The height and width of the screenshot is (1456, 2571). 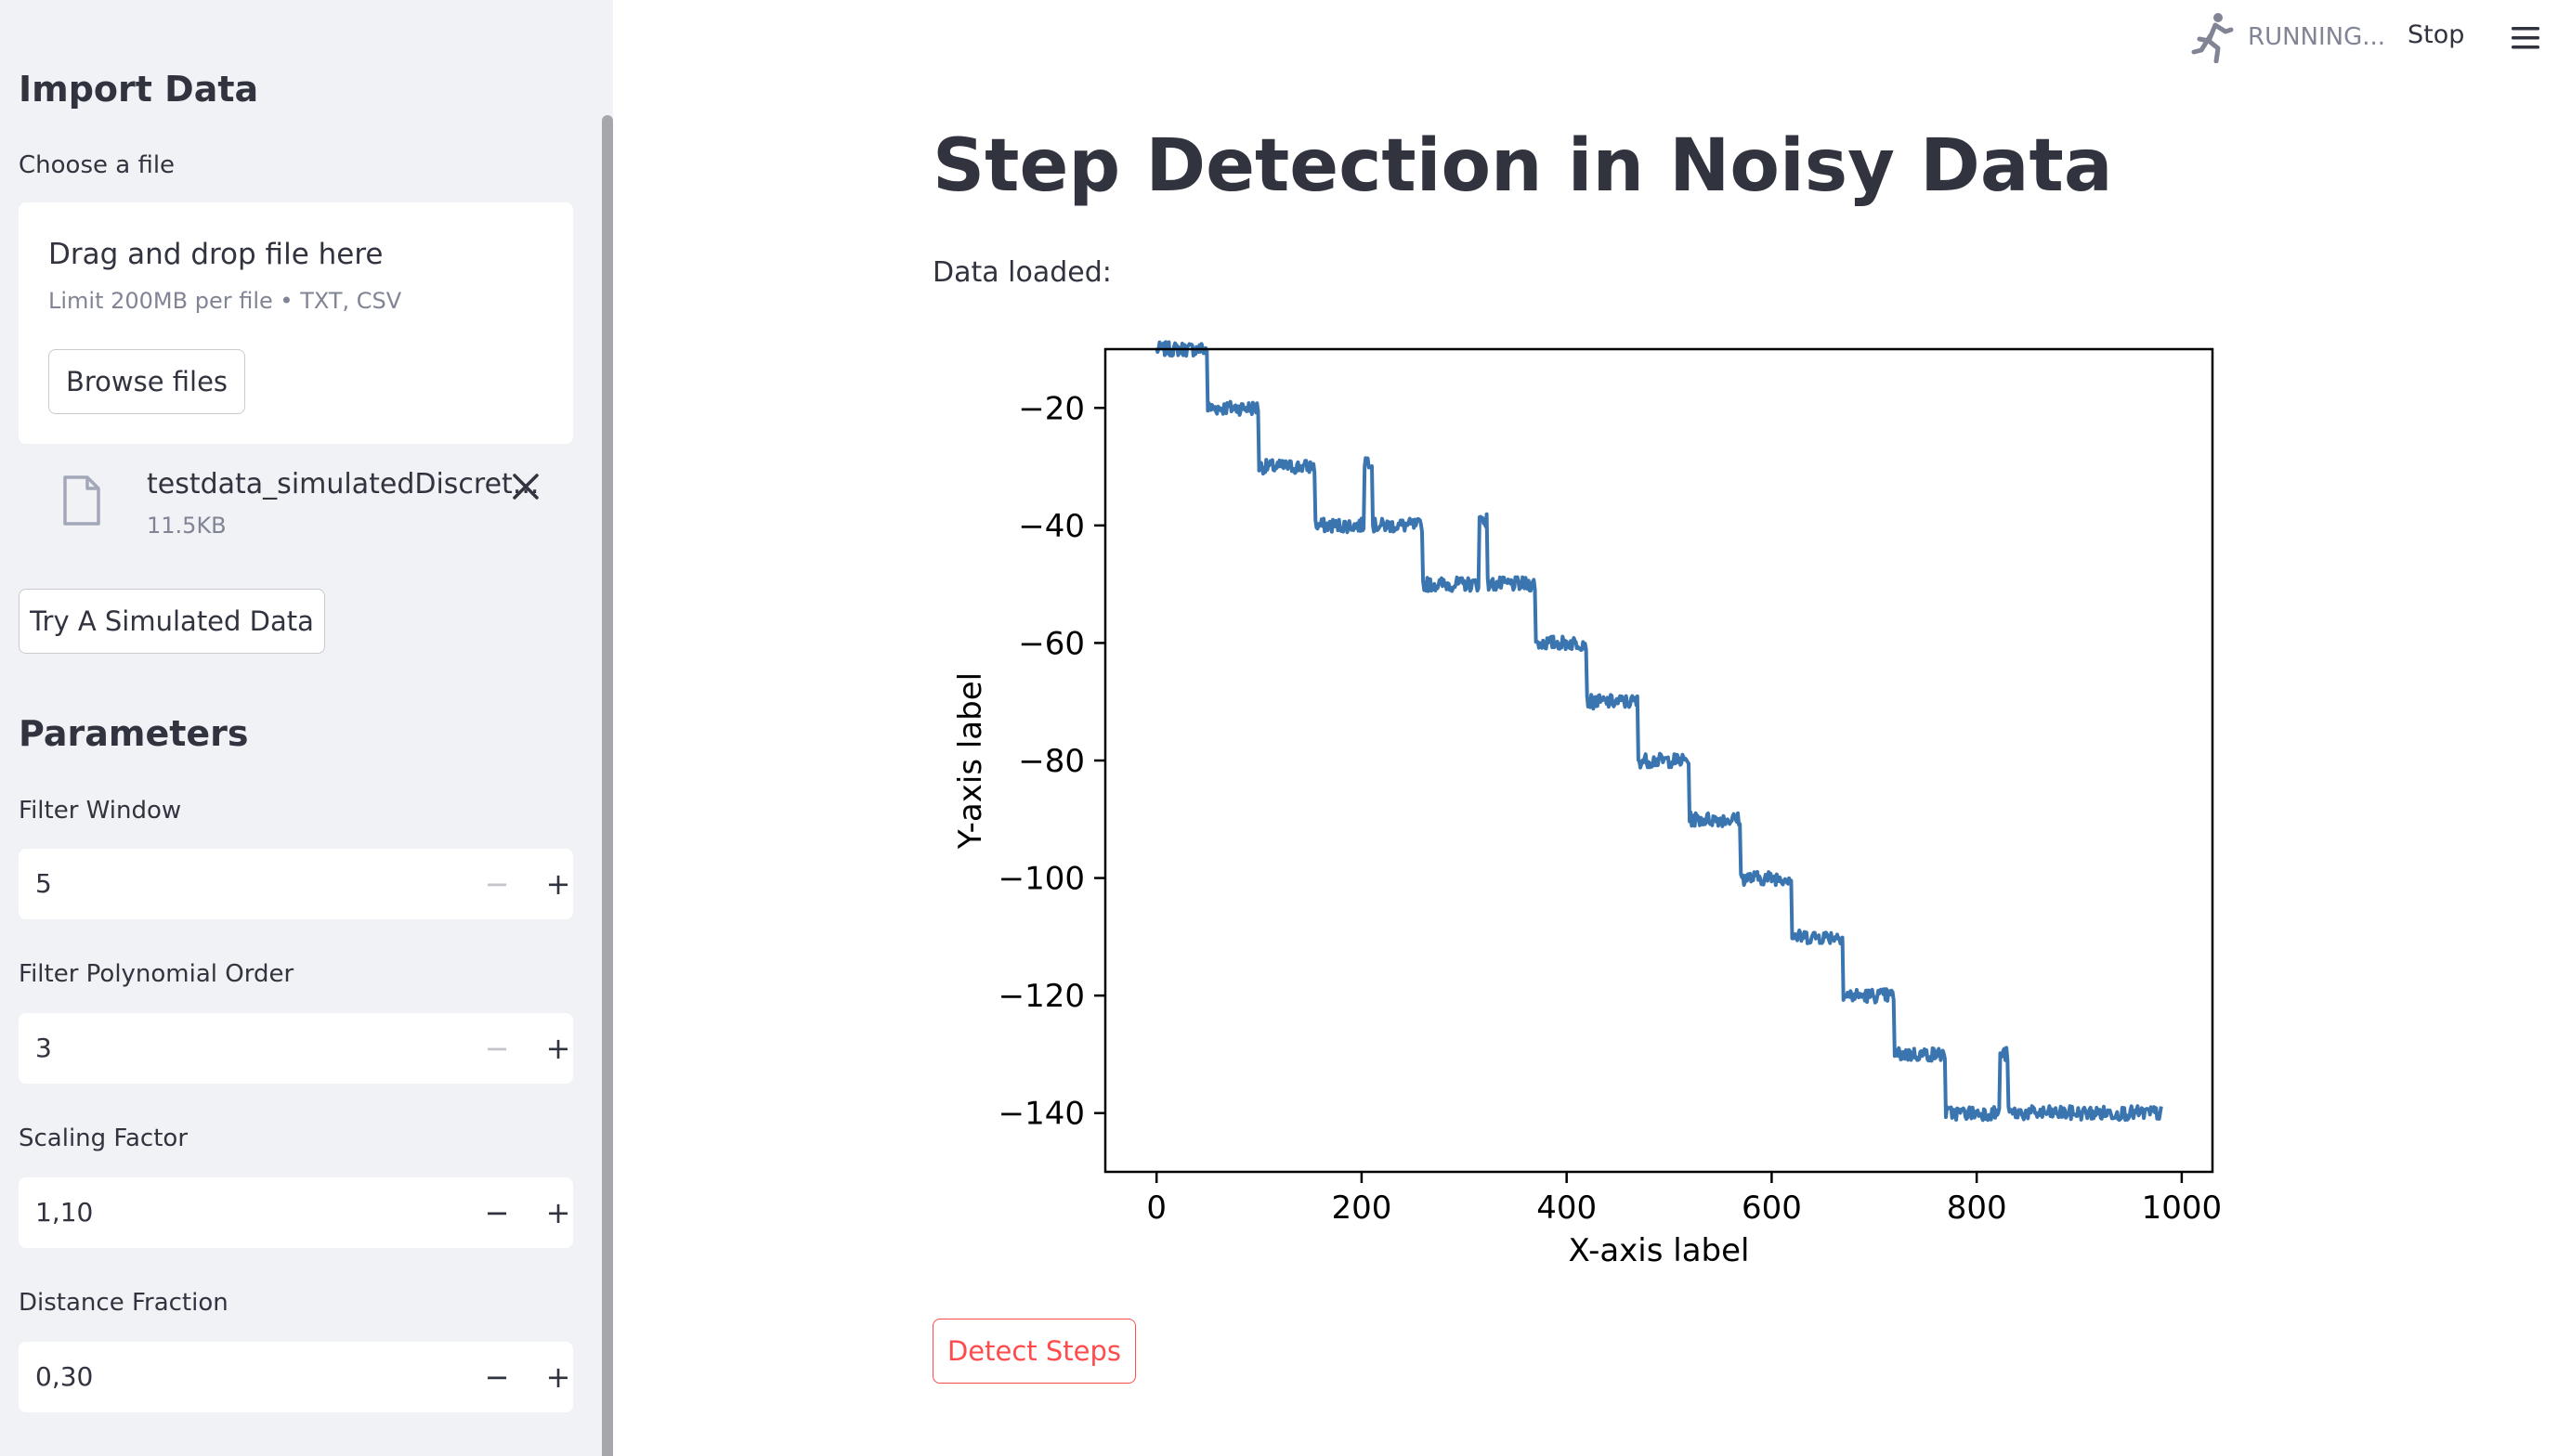 What do you see at coordinates (2212, 38) in the screenshot?
I see `running-person-icon` at bounding box center [2212, 38].